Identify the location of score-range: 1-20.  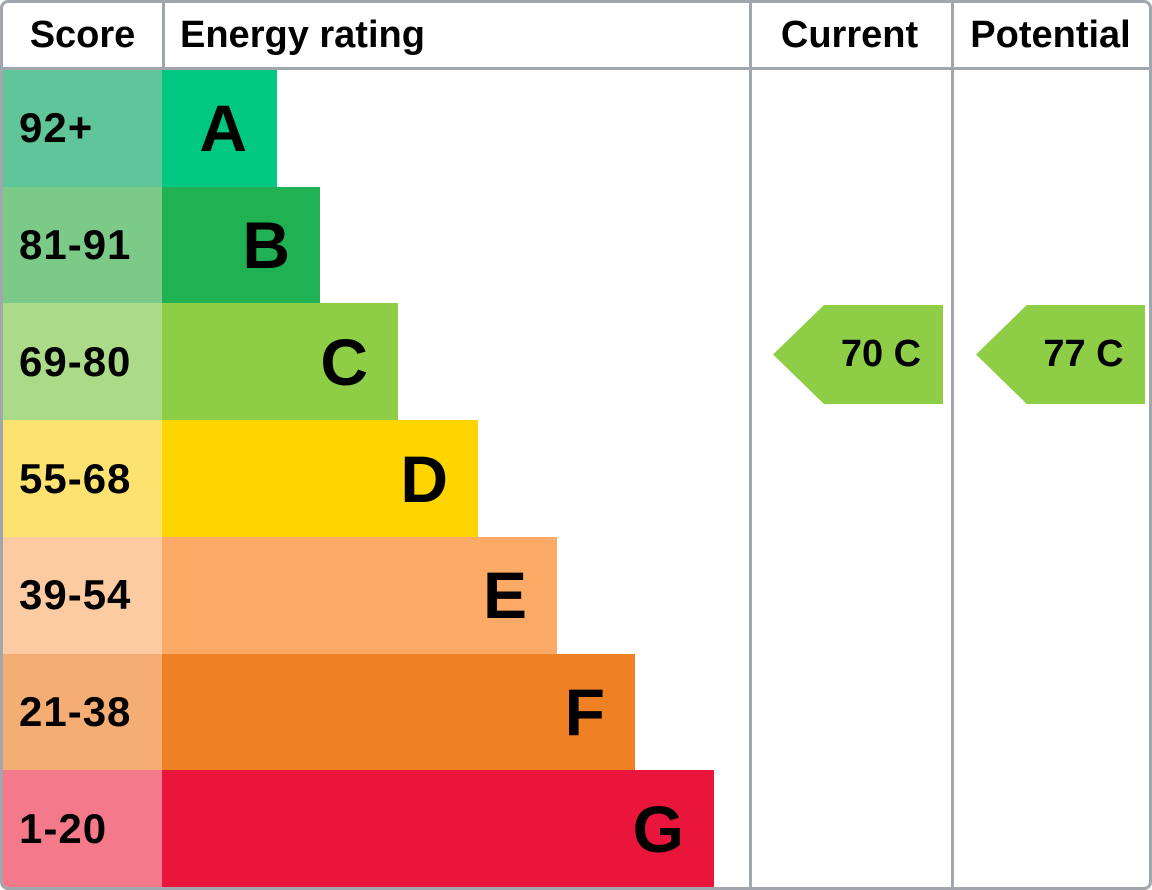
(82, 828).